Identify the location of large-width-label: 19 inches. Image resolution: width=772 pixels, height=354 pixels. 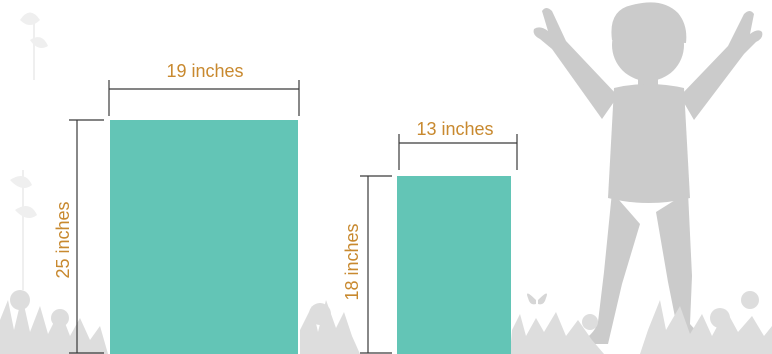
(205, 71).